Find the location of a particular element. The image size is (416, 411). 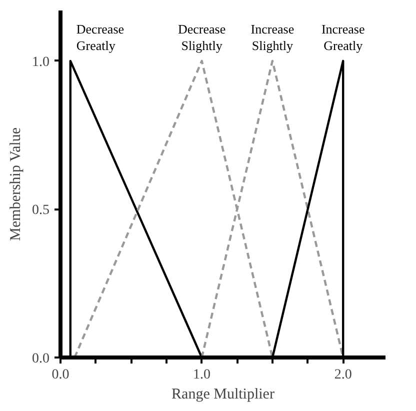

series-label: Increase Slightly is located at coordinates (272, 37).